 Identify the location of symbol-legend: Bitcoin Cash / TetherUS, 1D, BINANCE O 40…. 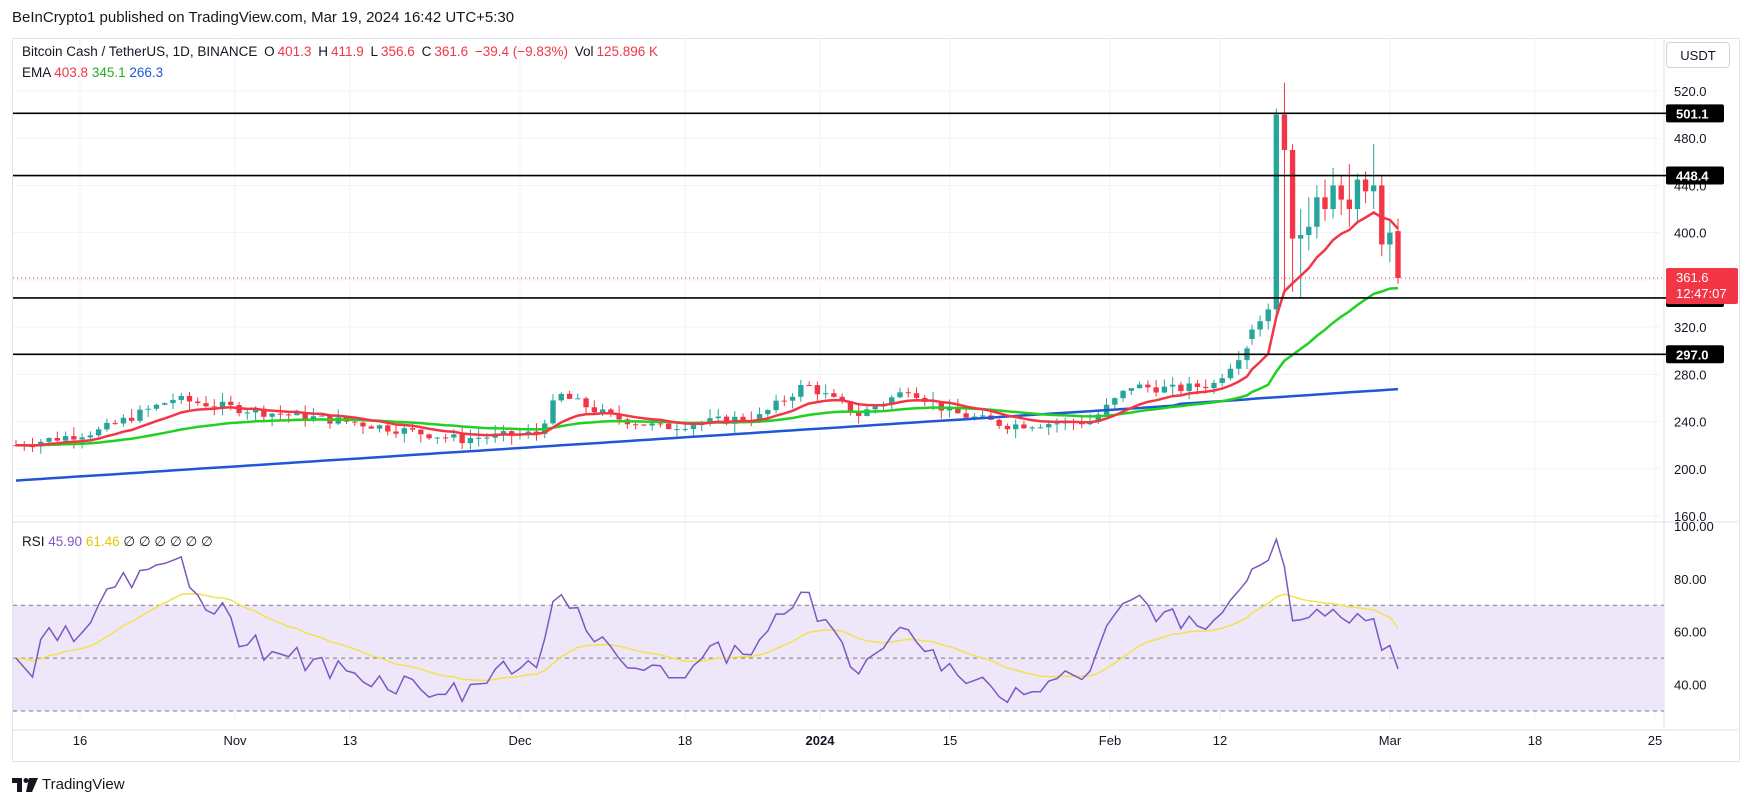
(341, 51).